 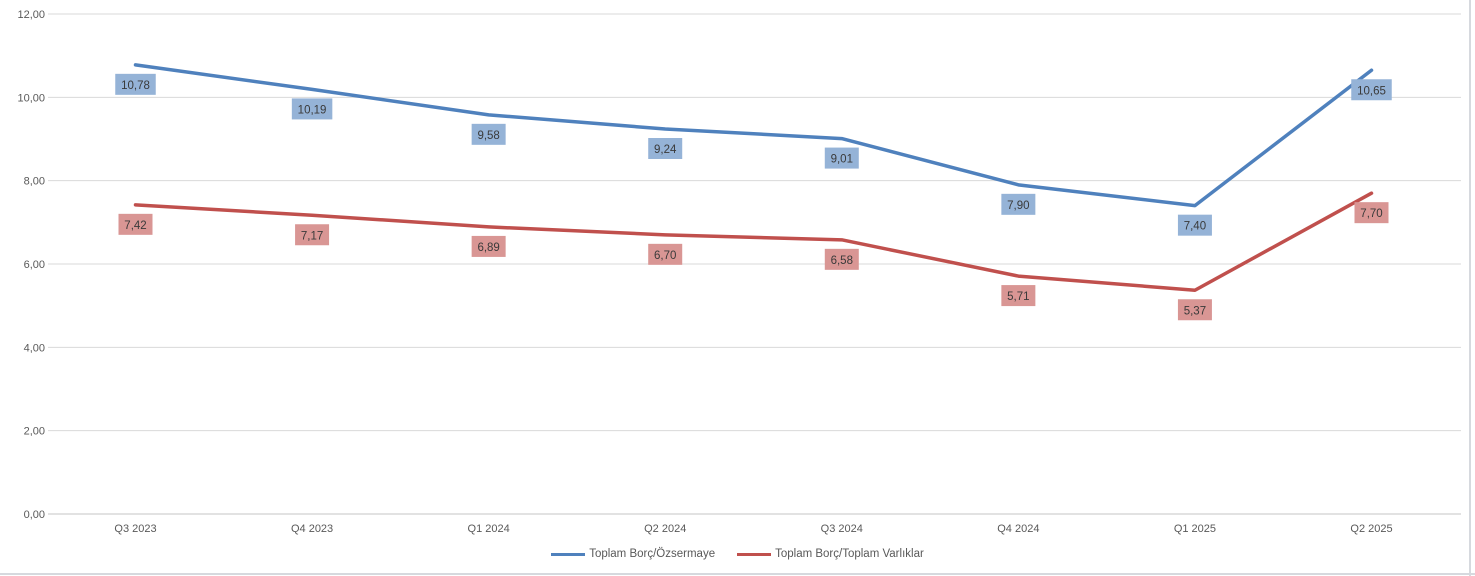 I want to click on legend-item-borc-ozsermaye: Toplam Borç/Özsermaye, so click(x=633, y=554).